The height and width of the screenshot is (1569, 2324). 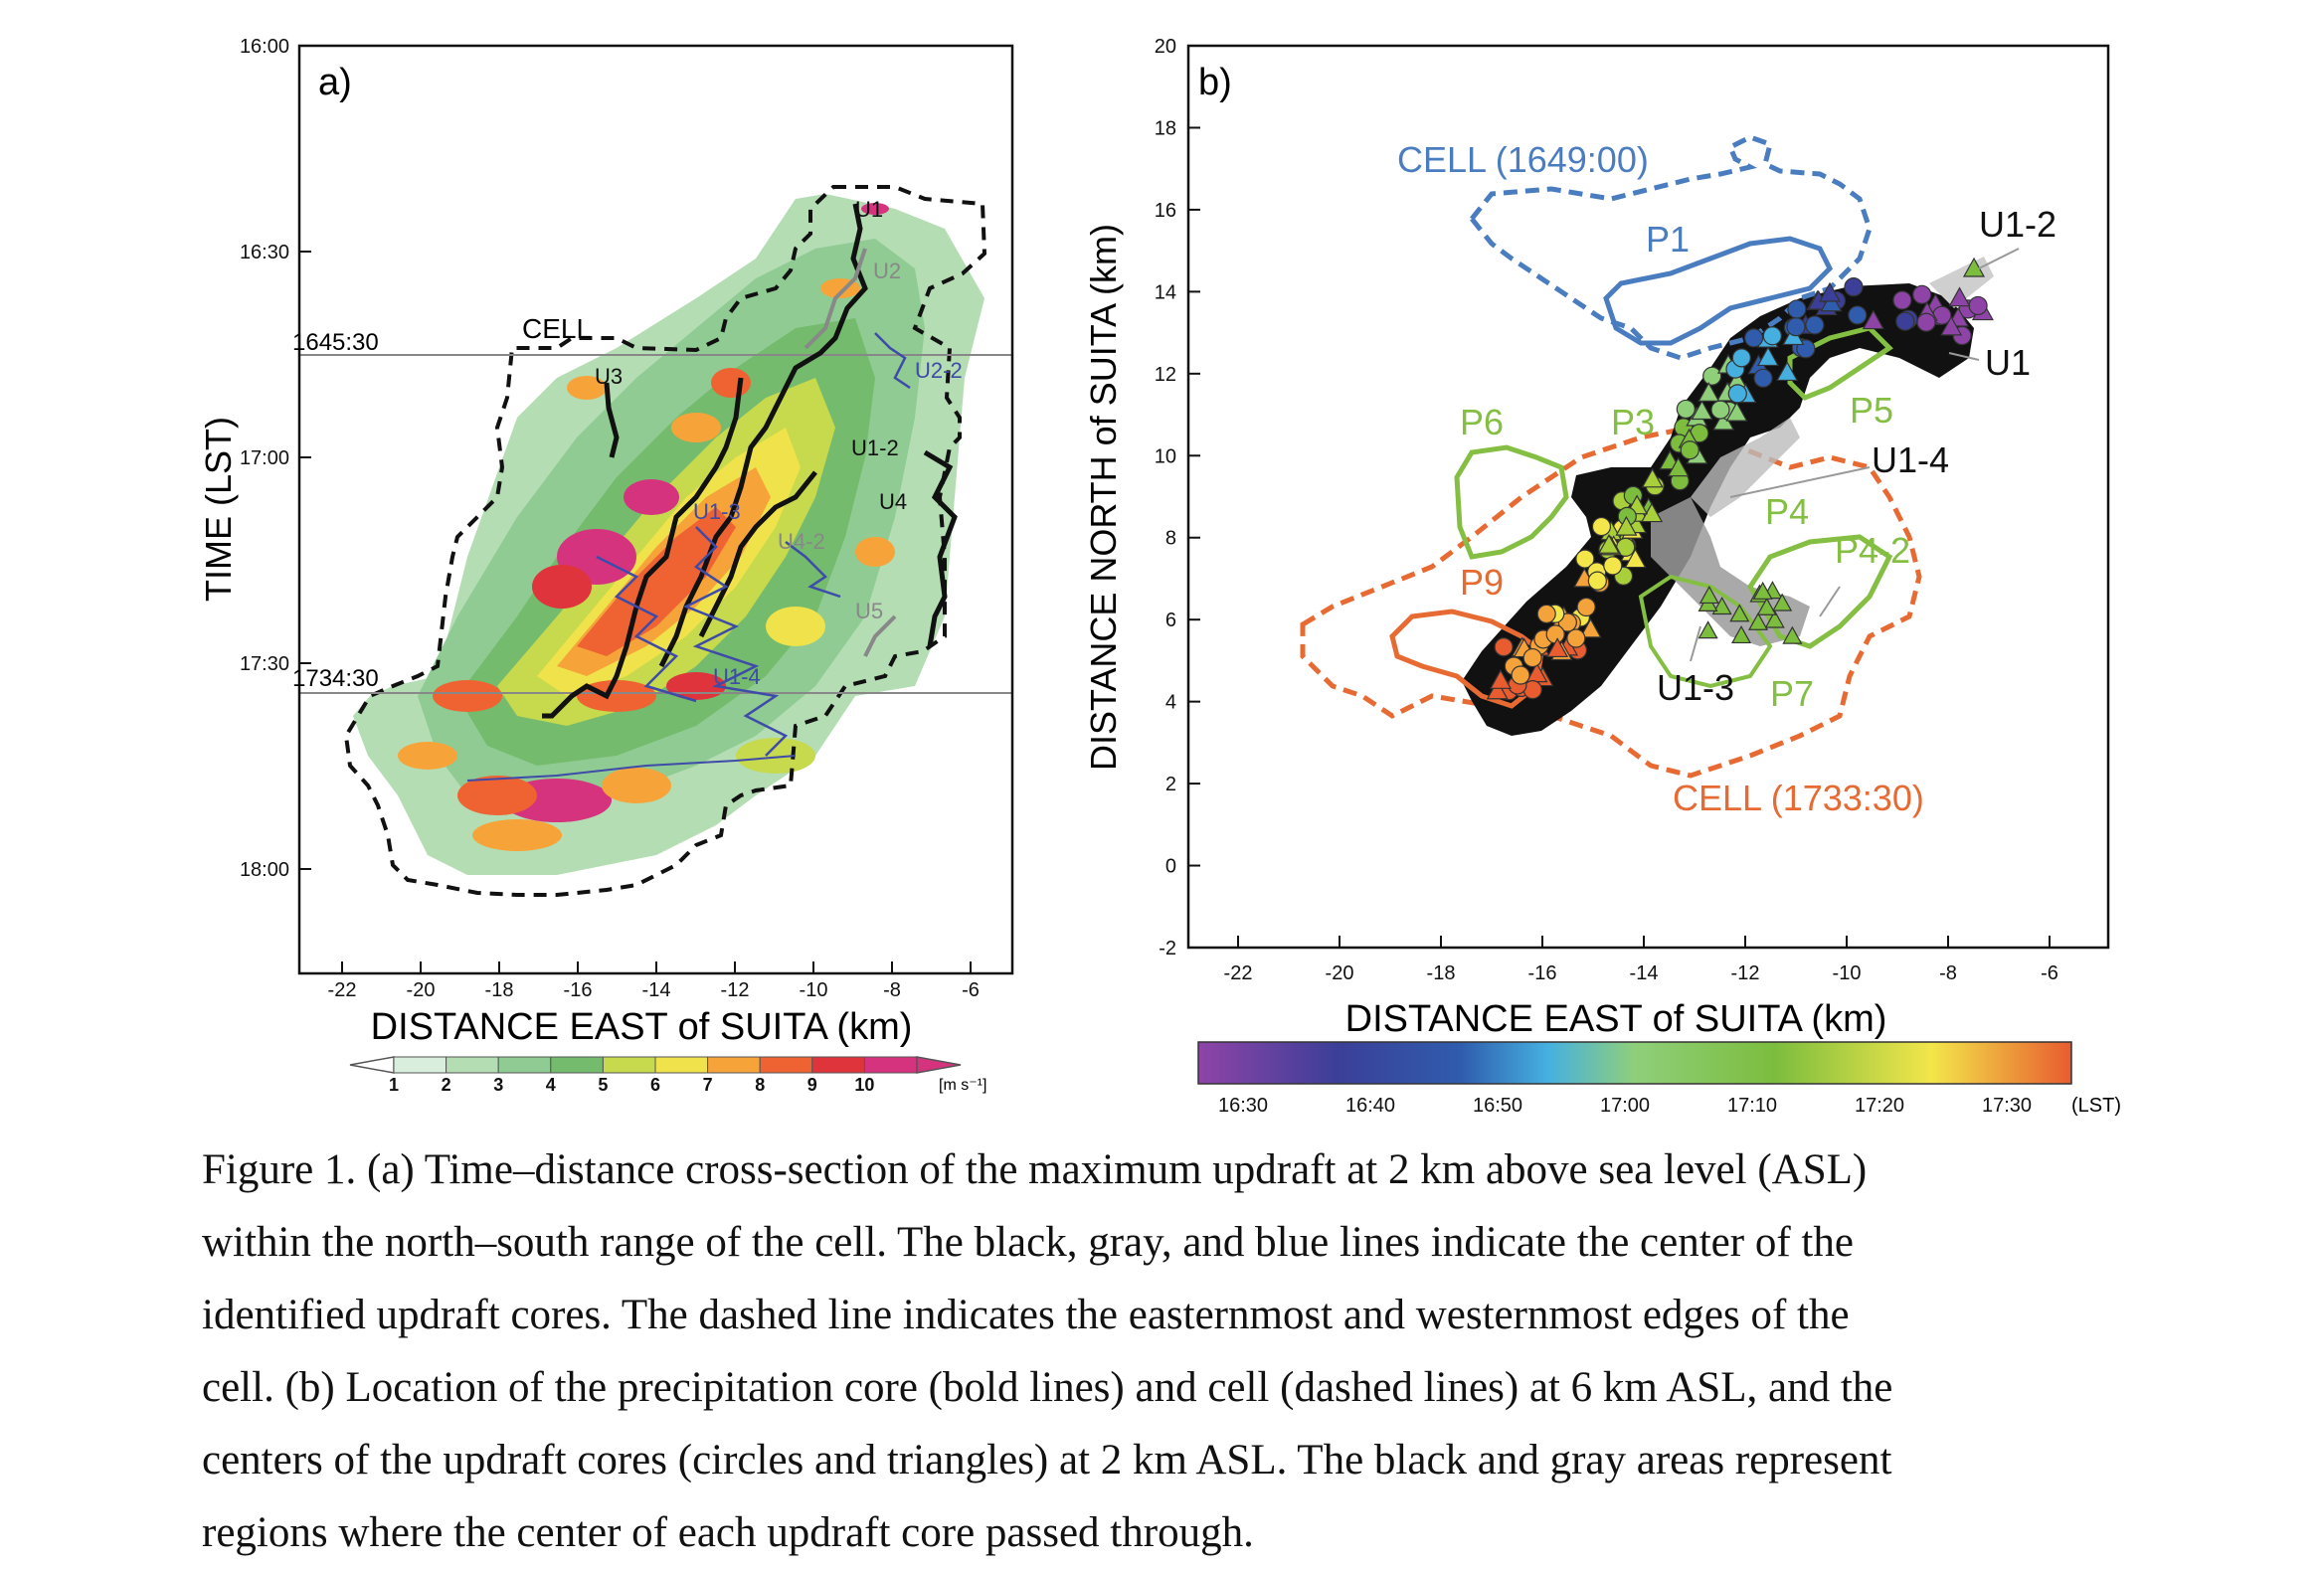 What do you see at coordinates (275, 458) in the screenshot?
I see `panel-a-yticks: 16:00 16:30 17:00 17:30 18:00` at bounding box center [275, 458].